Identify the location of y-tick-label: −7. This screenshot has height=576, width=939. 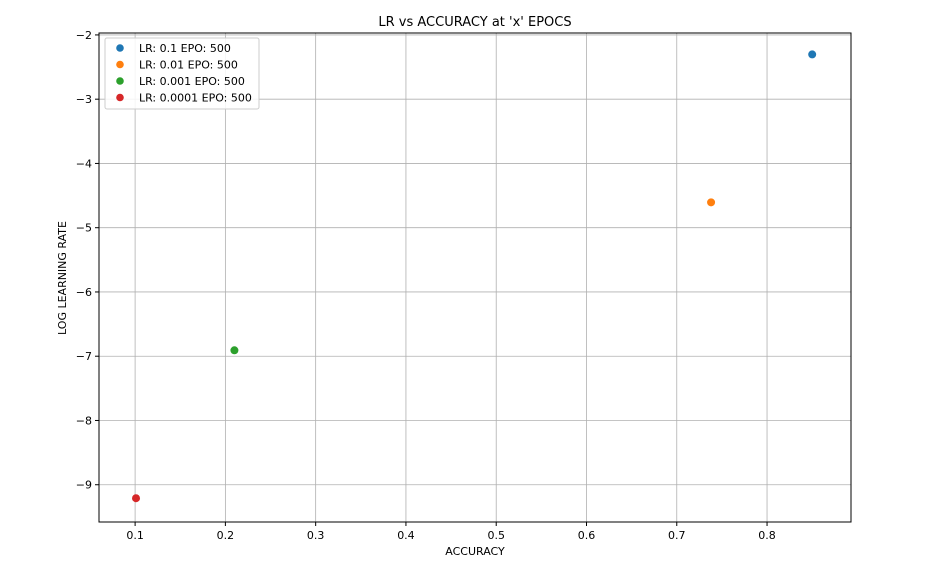
(84, 356).